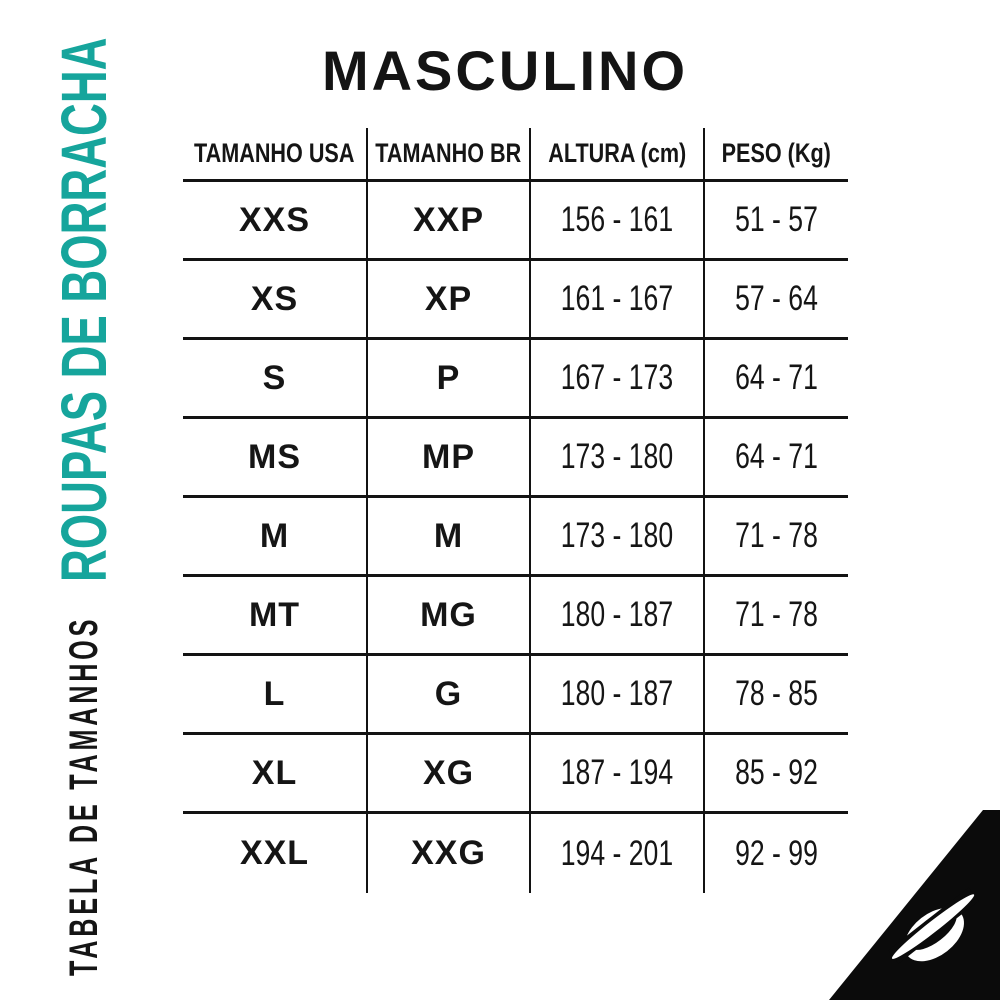  I want to click on cell-text: 161 - 167, so click(617, 298).